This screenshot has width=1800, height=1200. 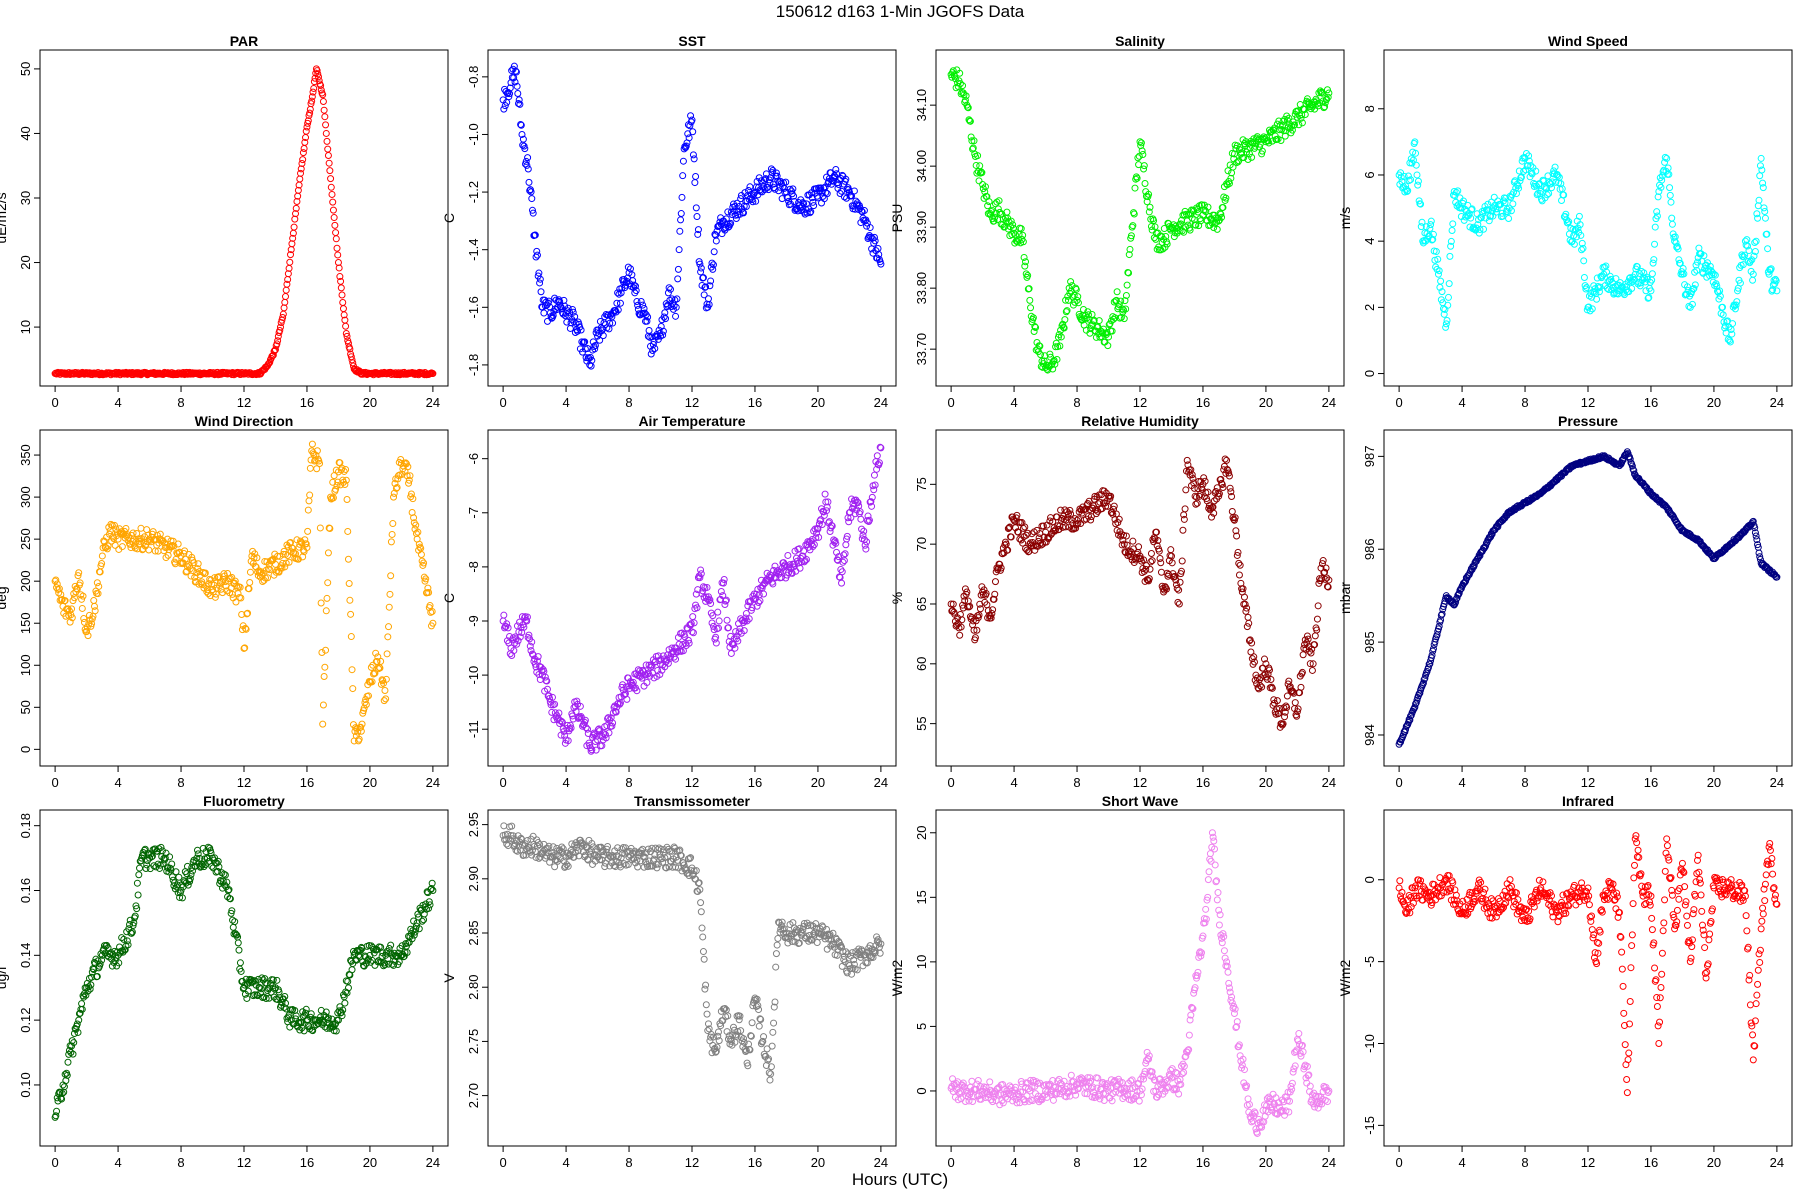 What do you see at coordinates (244, 782) in the screenshot?
I see `x-tick-label: 12` at bounding box center [244, 782].